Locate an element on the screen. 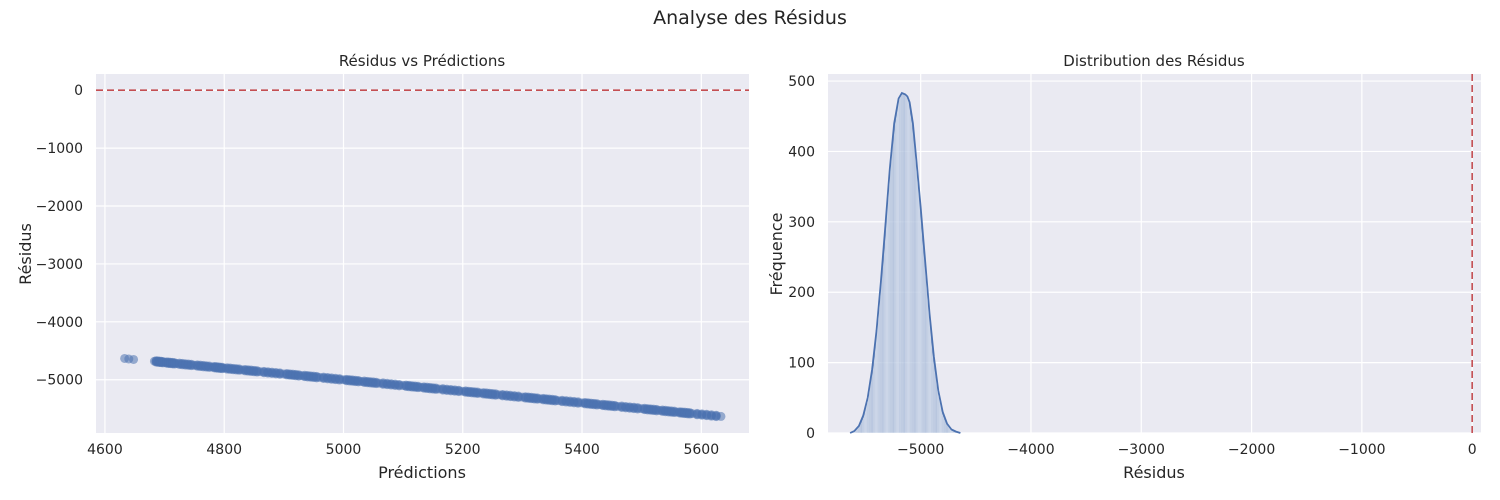  y-tick-label: −3000 is located at coordinates (59, 265).